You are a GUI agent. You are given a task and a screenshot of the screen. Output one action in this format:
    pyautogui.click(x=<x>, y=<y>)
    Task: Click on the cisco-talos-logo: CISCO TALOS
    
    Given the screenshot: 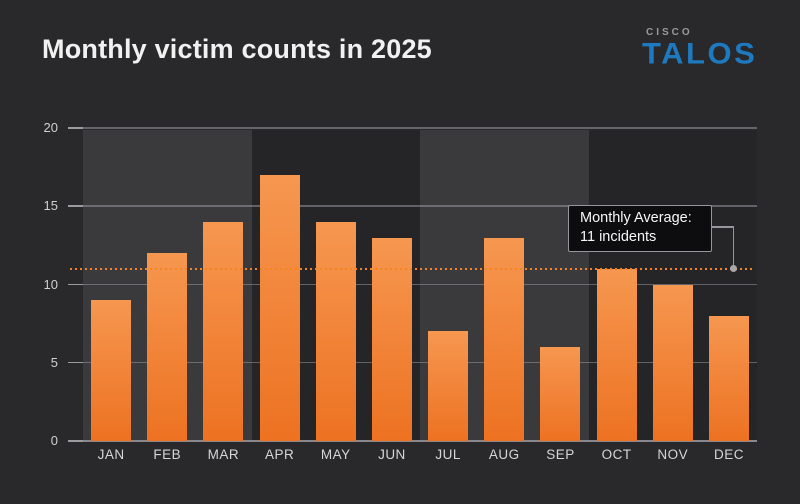 What is the action you would take?
    pyautogui.click(x=717, y=49)
    